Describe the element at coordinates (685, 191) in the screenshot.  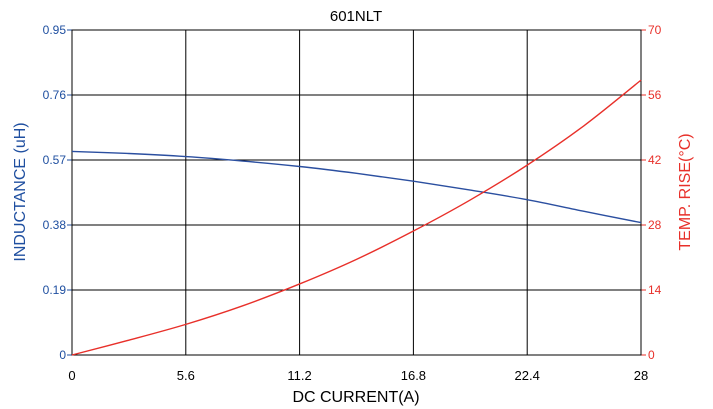
I see `y-axis-right-label: TEMP. RISE(°C)` at that location.